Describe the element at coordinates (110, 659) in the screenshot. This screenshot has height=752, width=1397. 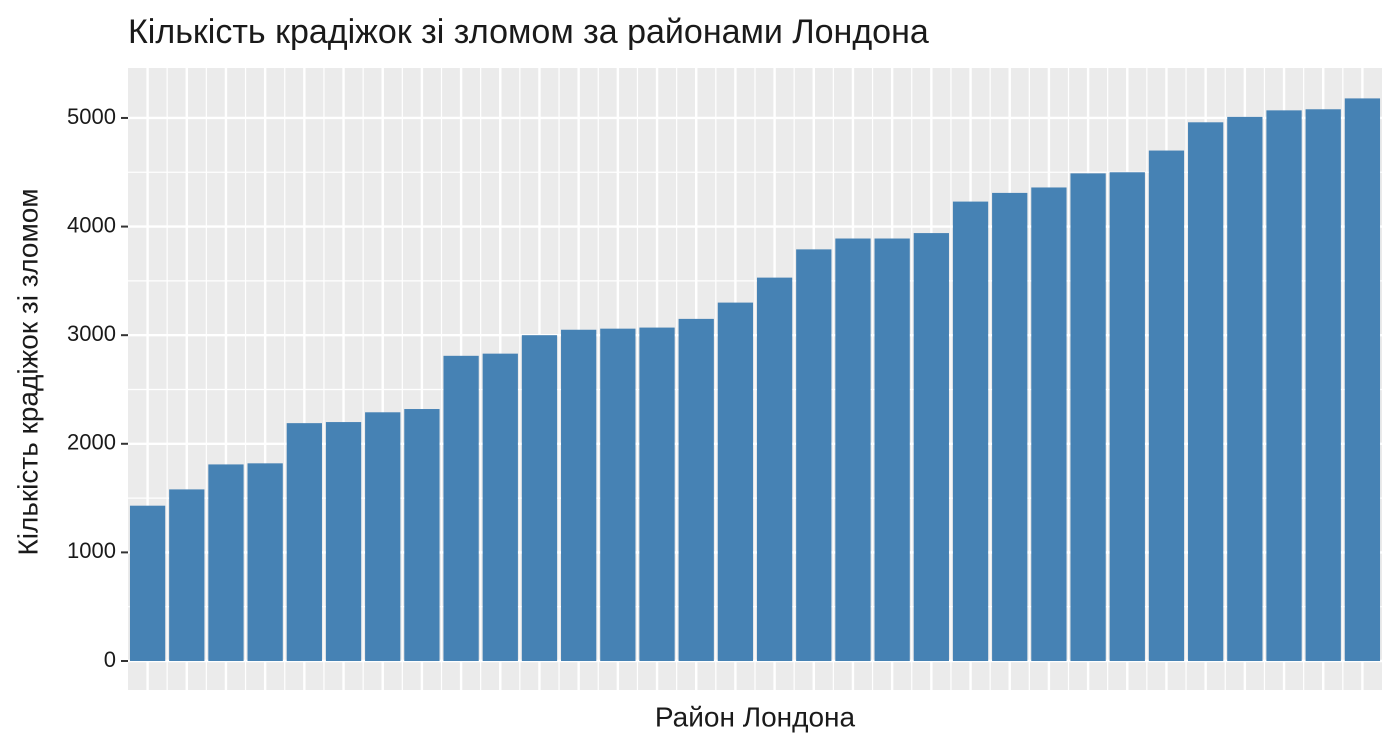
I see `y-tick-label: 0` at that location.